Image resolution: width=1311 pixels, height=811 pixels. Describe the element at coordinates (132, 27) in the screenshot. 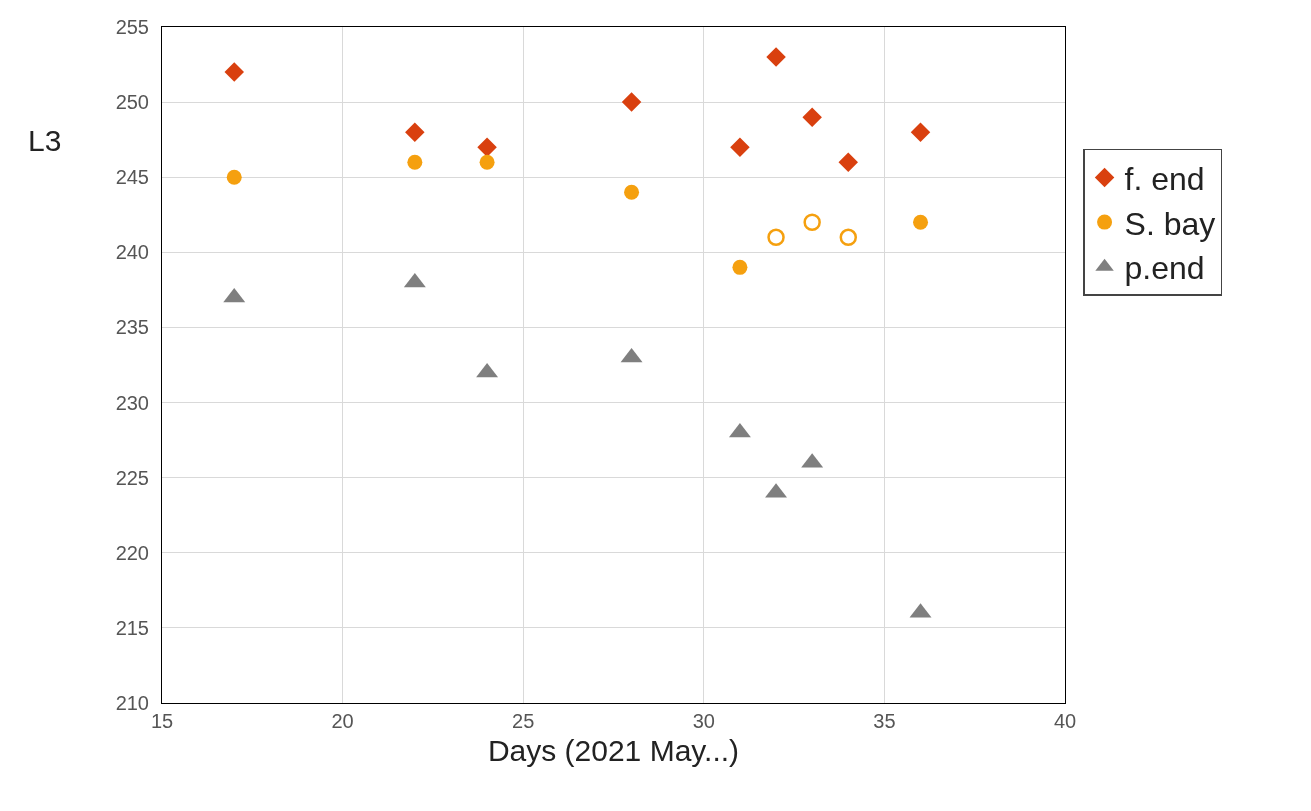

I see `y-tick-label: 255` at that location.